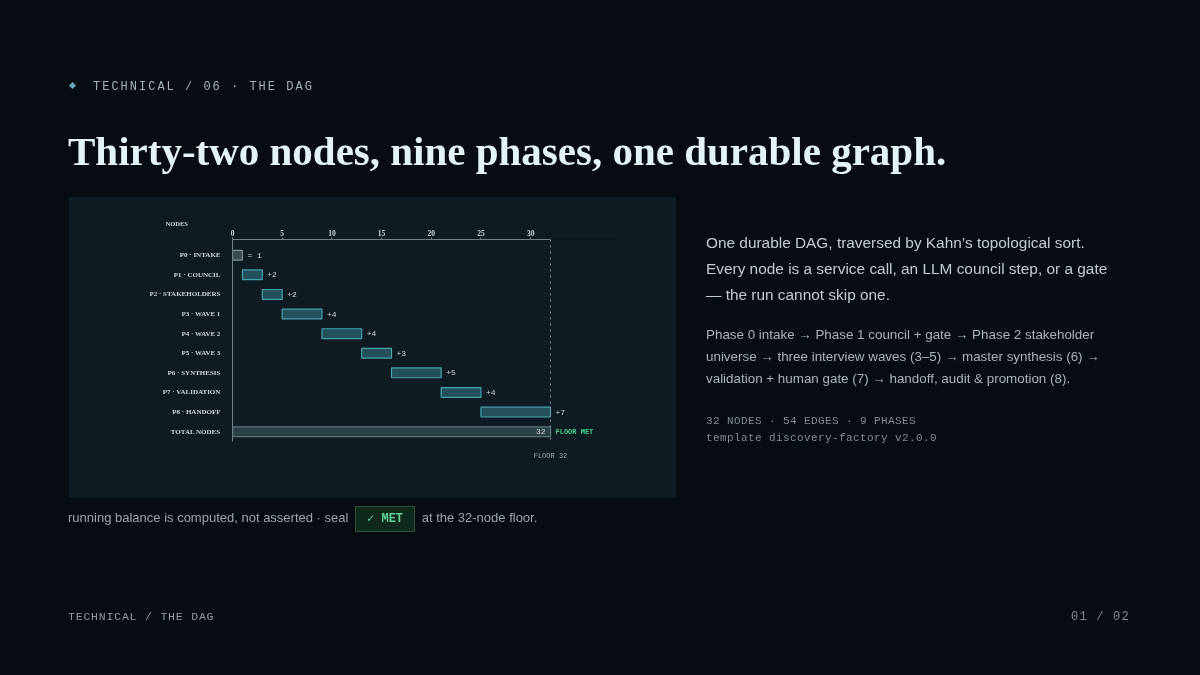  Describe the element at coordinates (141, 617) in the screenshot. I see `text: TECHNICAL / THE DAG` at that location.